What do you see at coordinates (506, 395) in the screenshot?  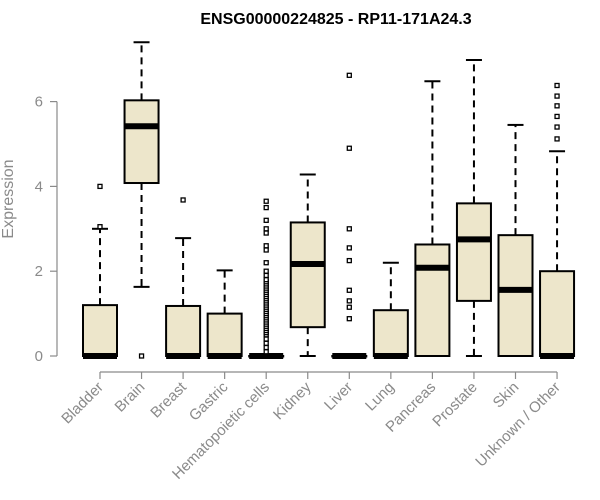 I see `x-tick-label: Skin` at bounding box center [506, 395].